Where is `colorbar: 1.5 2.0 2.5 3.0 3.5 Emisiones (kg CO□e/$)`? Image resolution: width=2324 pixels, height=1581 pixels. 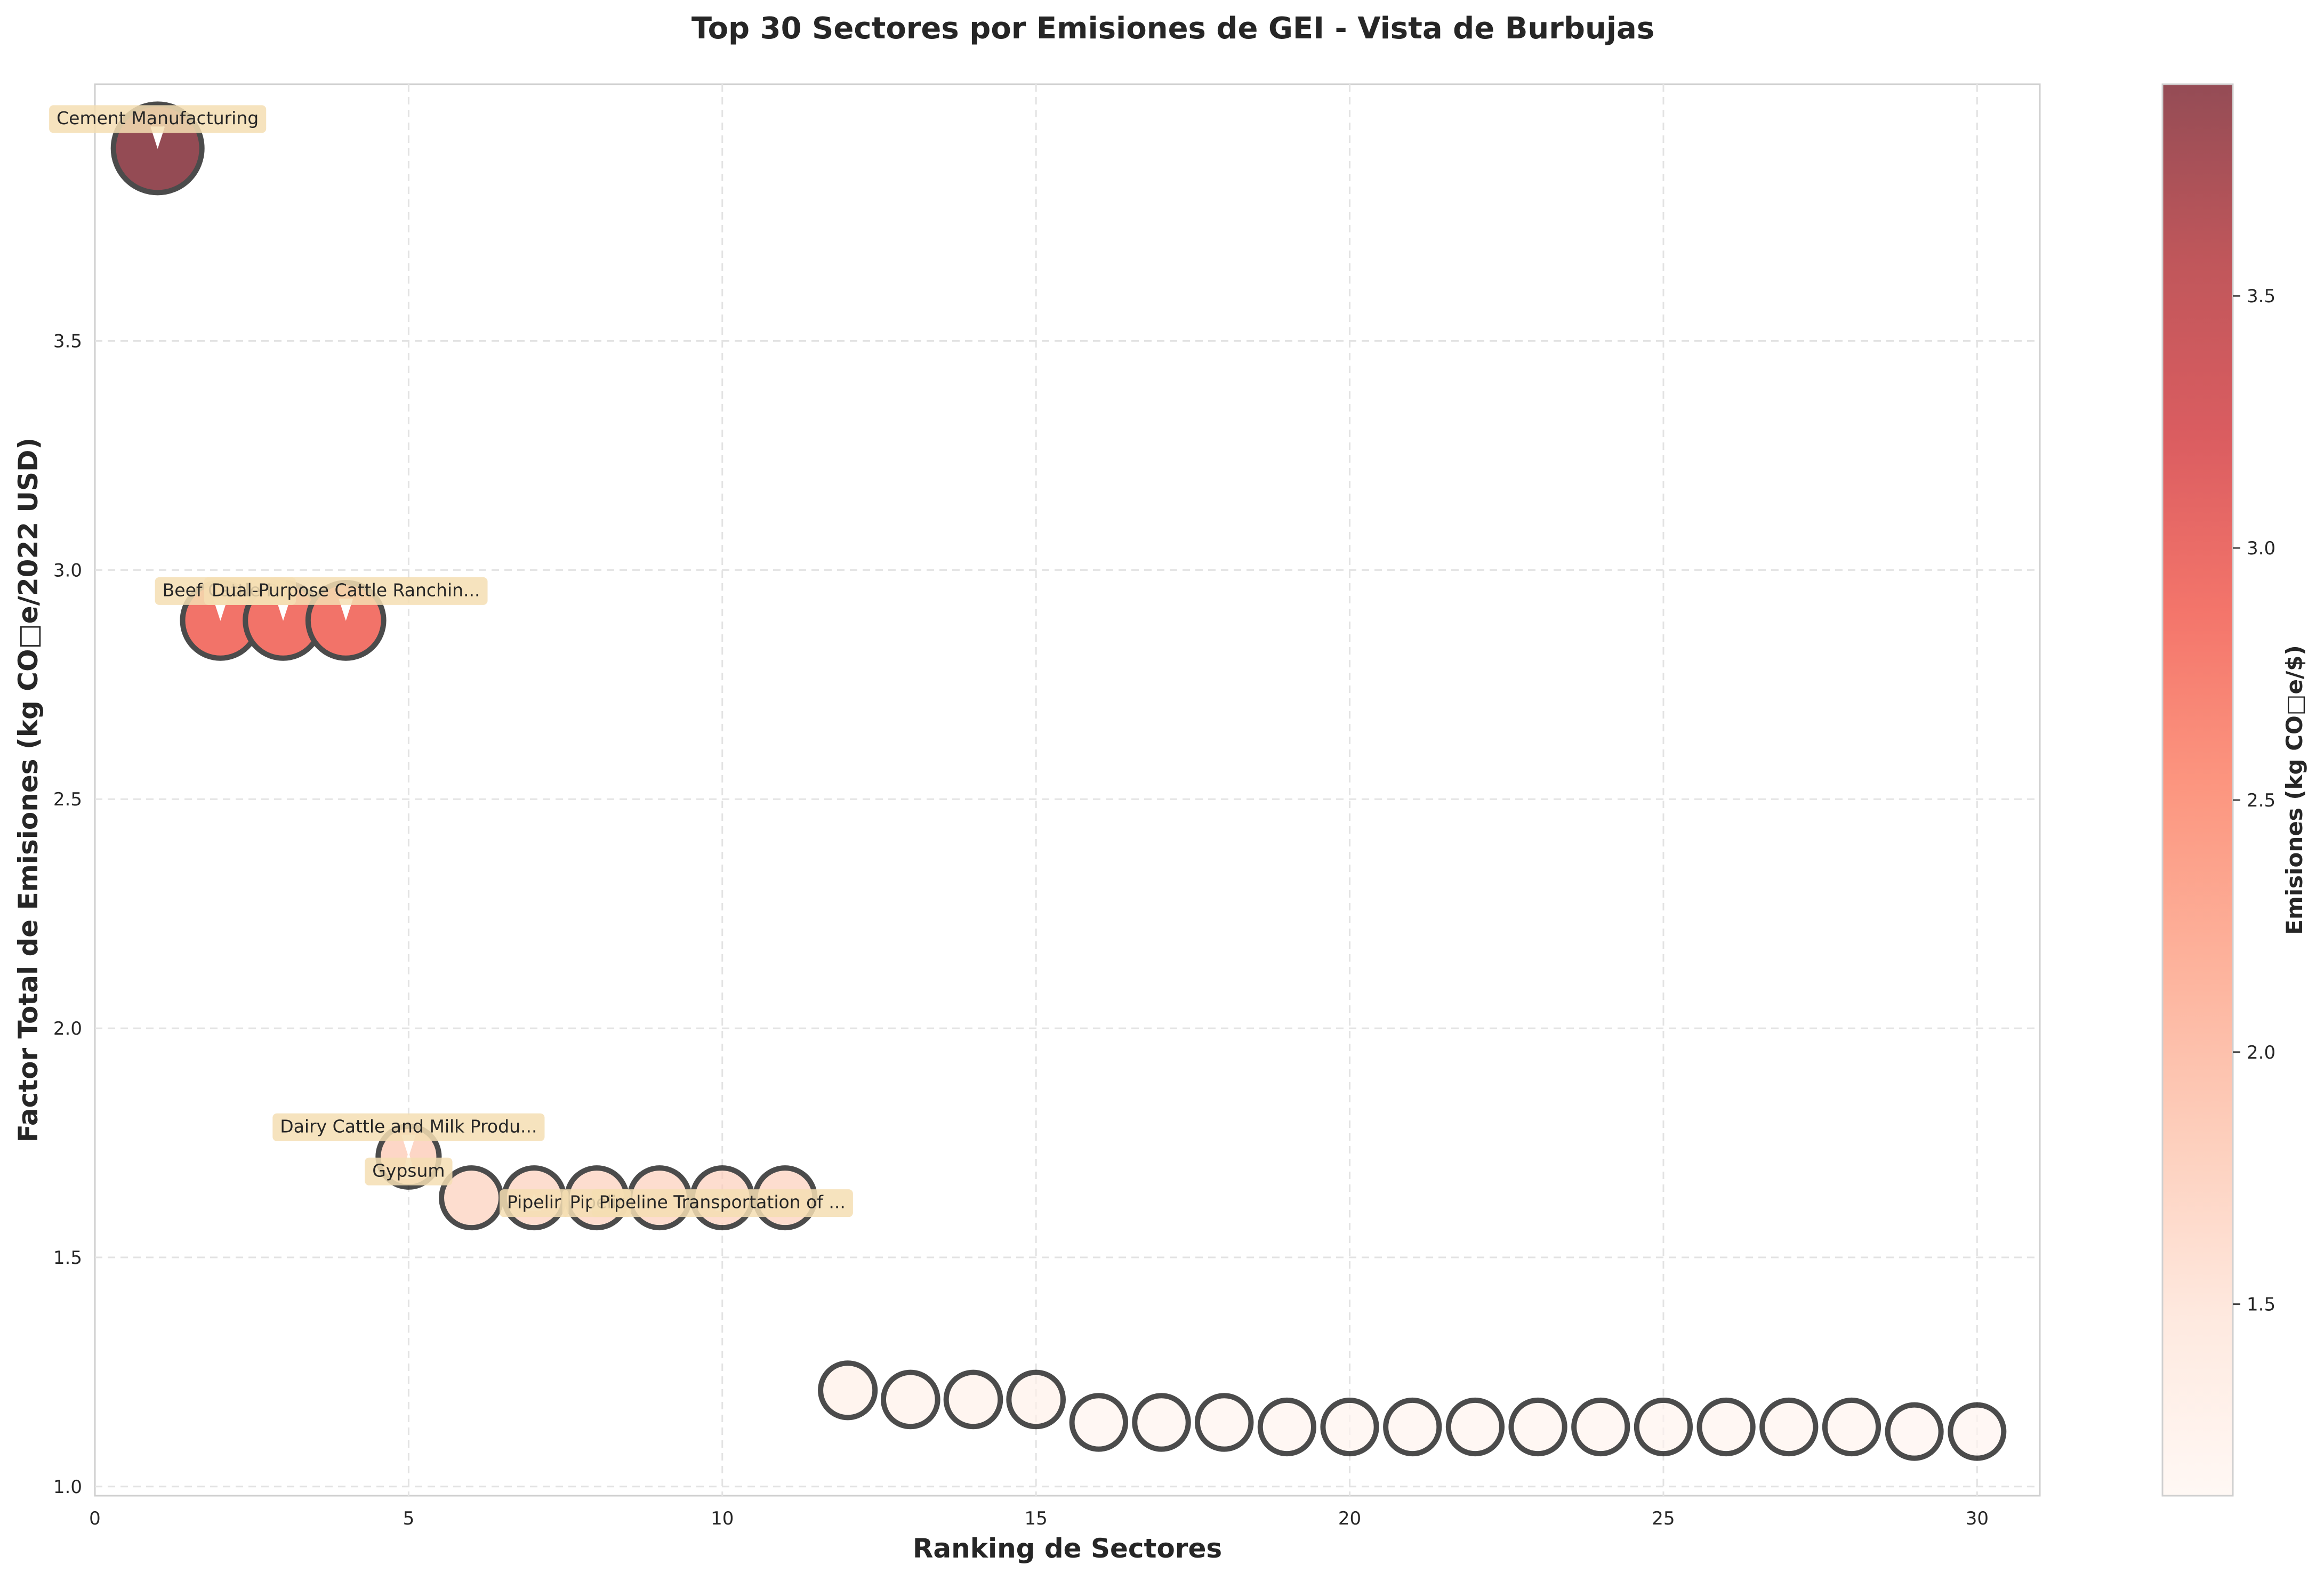 colorbar: 1.5 2.0 2.5 3.0 3.5 Emisiones (kg CO□e/$) is located at coordinates (2234, 790).